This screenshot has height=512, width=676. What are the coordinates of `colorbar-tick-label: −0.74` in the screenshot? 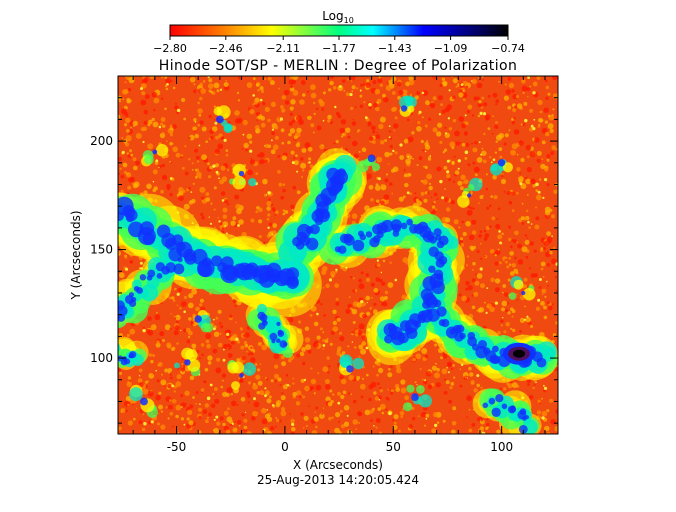 It's located at (508, 48).